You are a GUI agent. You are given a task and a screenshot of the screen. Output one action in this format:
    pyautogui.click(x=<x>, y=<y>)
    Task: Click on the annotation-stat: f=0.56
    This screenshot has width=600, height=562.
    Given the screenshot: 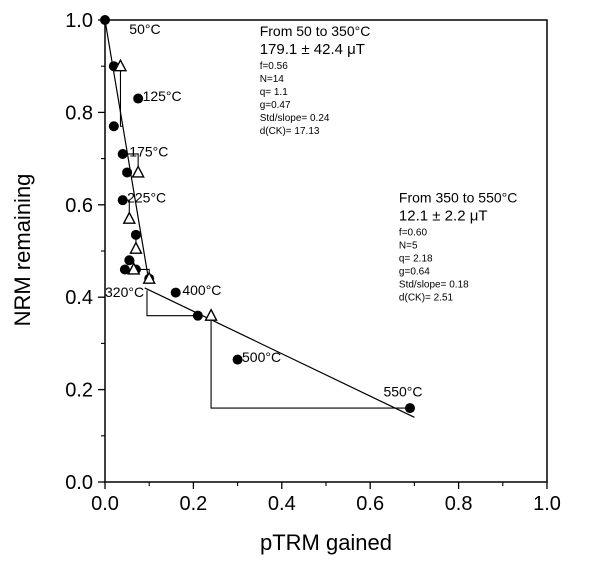 What is the action you would take?
    pyautogui.click(x=274, y=66)
    